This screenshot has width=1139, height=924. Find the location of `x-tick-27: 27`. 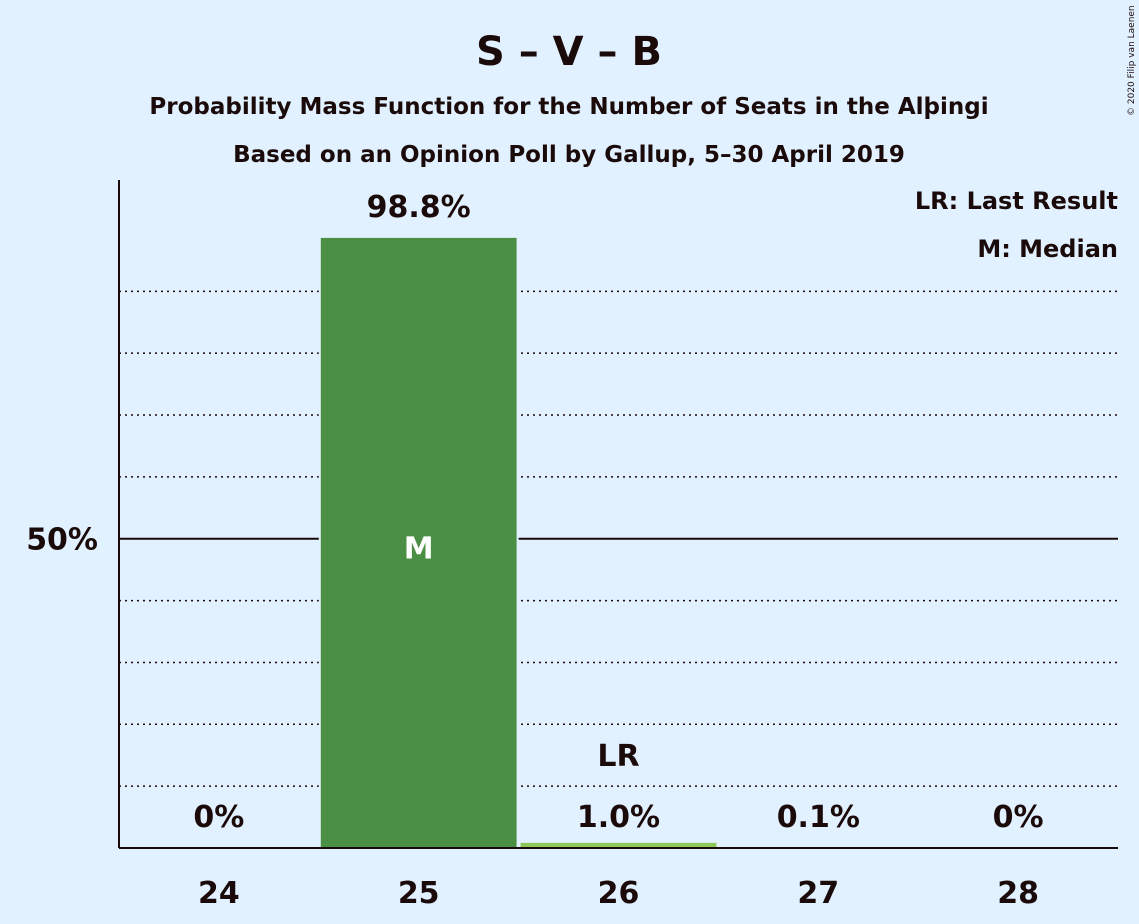

x-tick-27: 27 is located at coordinates (818, 893).